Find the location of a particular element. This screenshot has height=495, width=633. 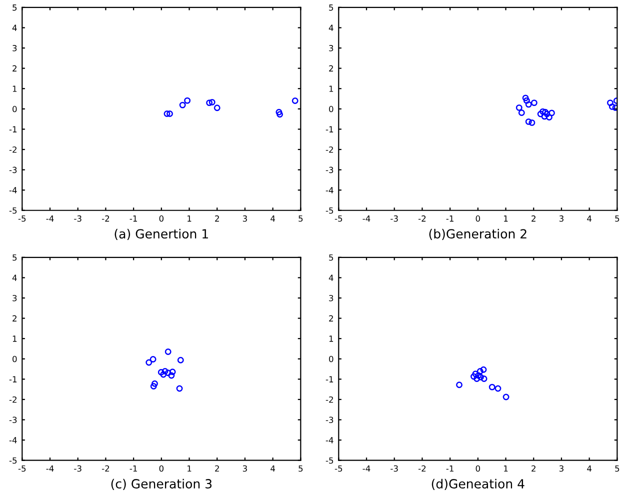

x-axis-title: (b)Generation 2 is located at coordinates (477, 234).